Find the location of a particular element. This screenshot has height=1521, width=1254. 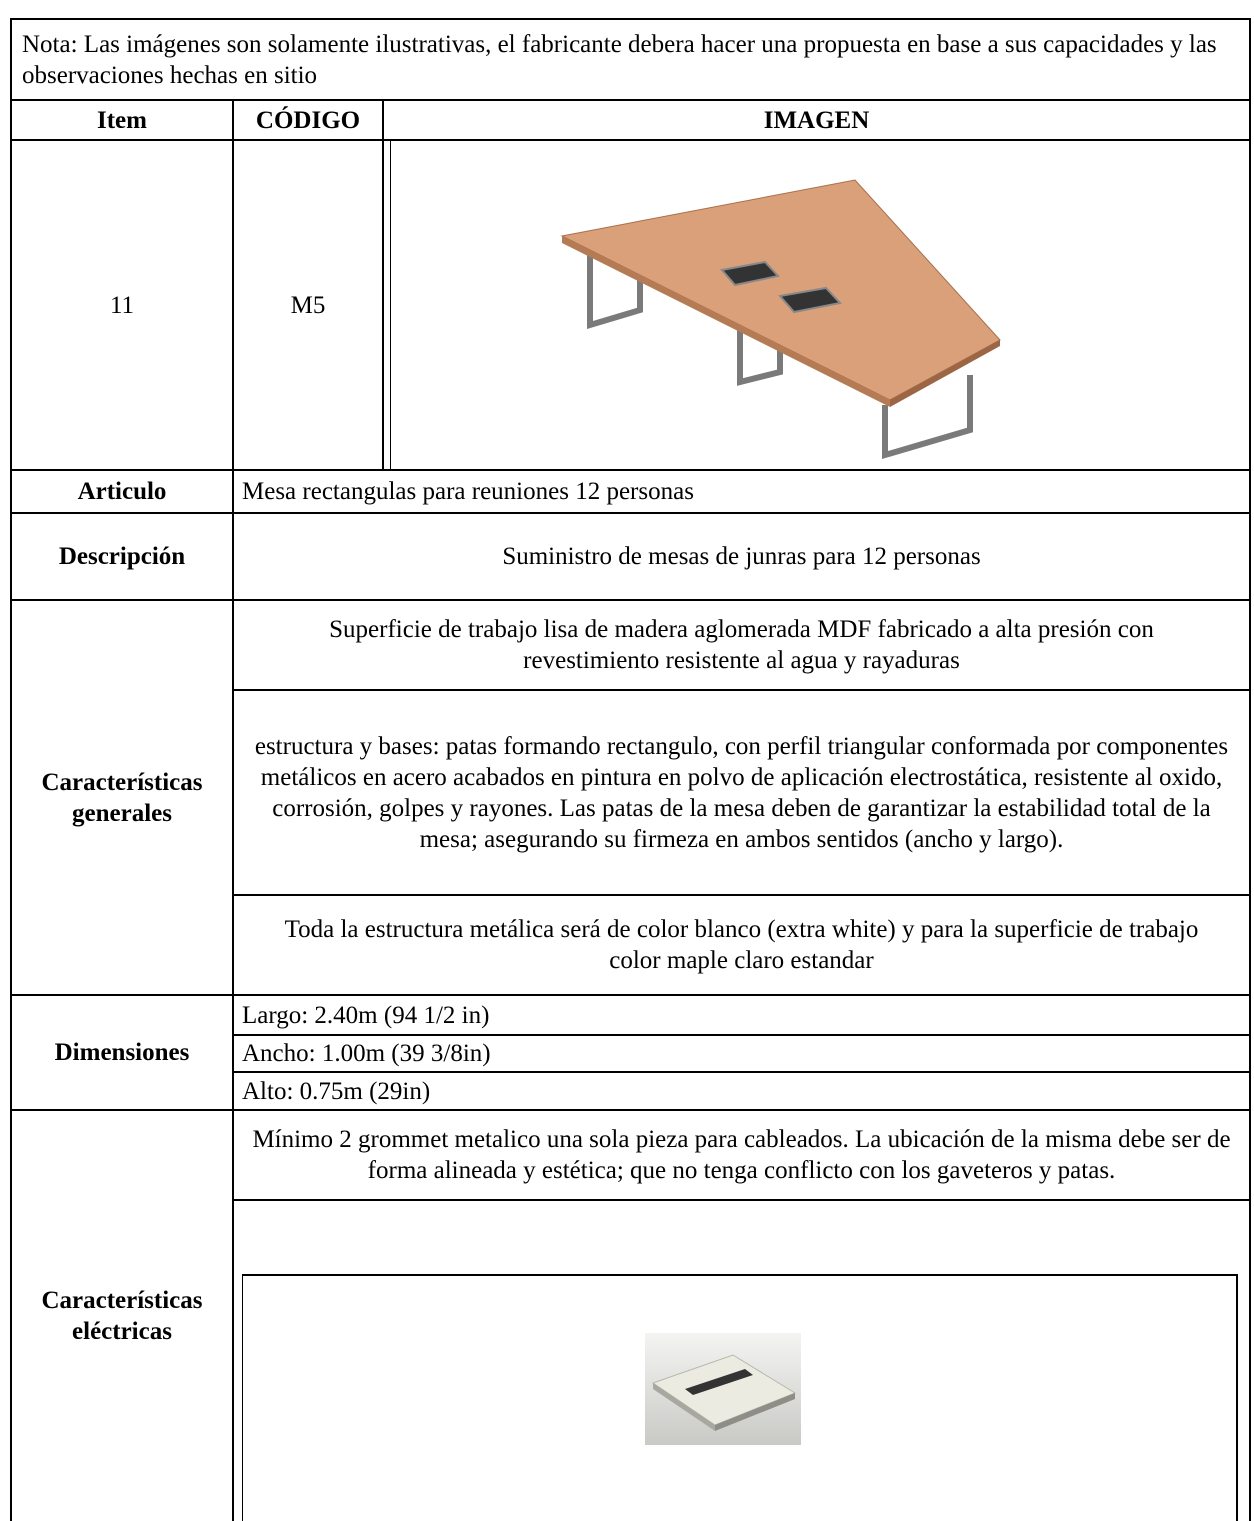

generales-label: Características generales is located at coordinates (122, 797).